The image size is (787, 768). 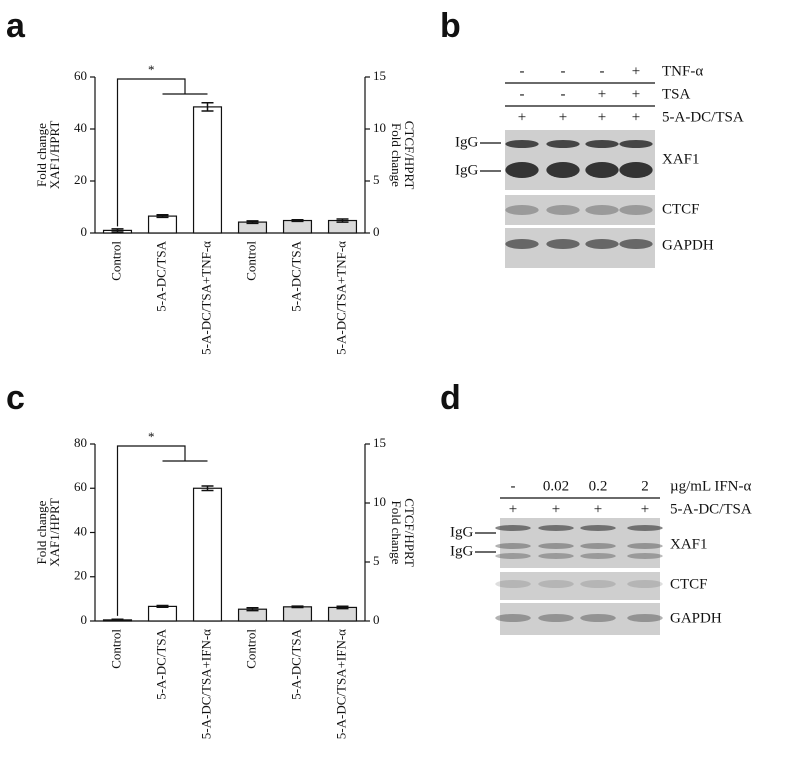 I want to click on panel-label: d, so click(x=450, y=398).